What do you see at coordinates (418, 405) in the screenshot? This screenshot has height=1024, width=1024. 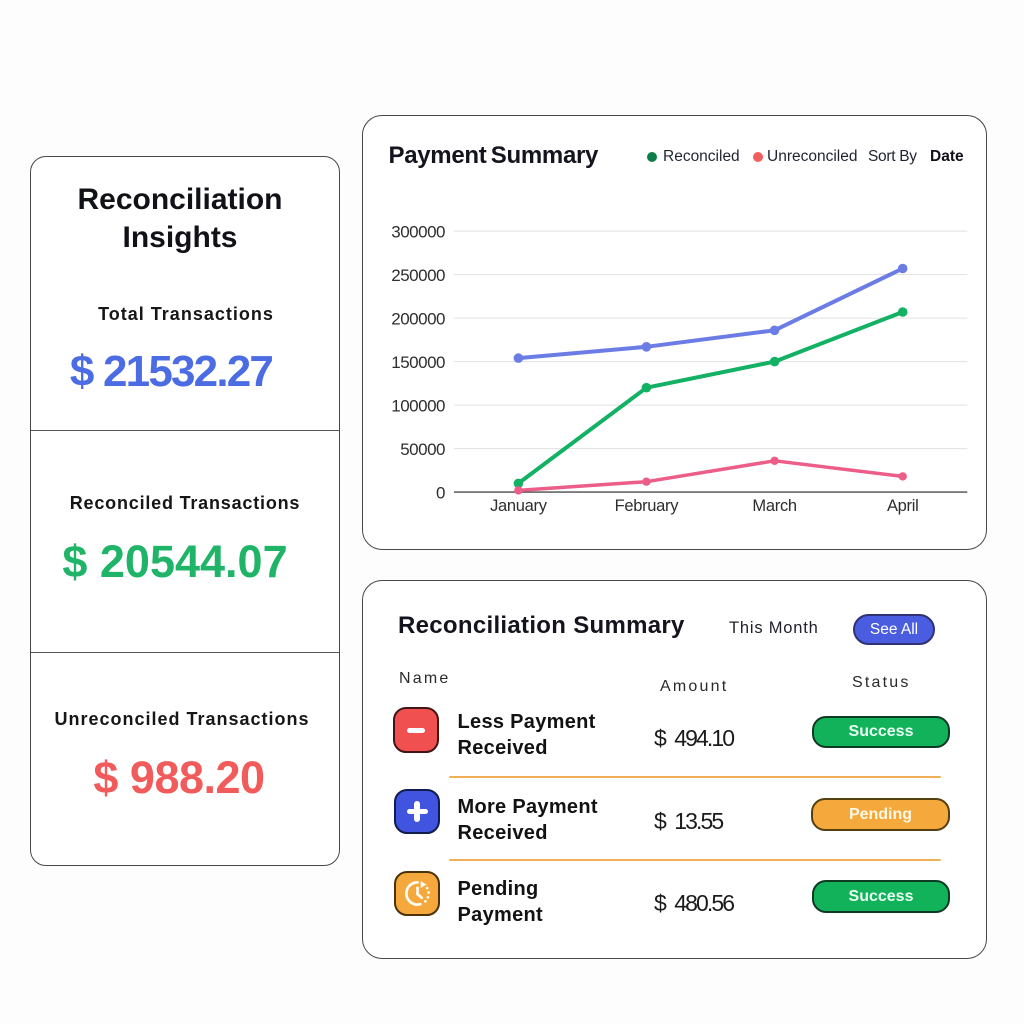 I see `svg-text: 100000` at bounding box center [418, 405].